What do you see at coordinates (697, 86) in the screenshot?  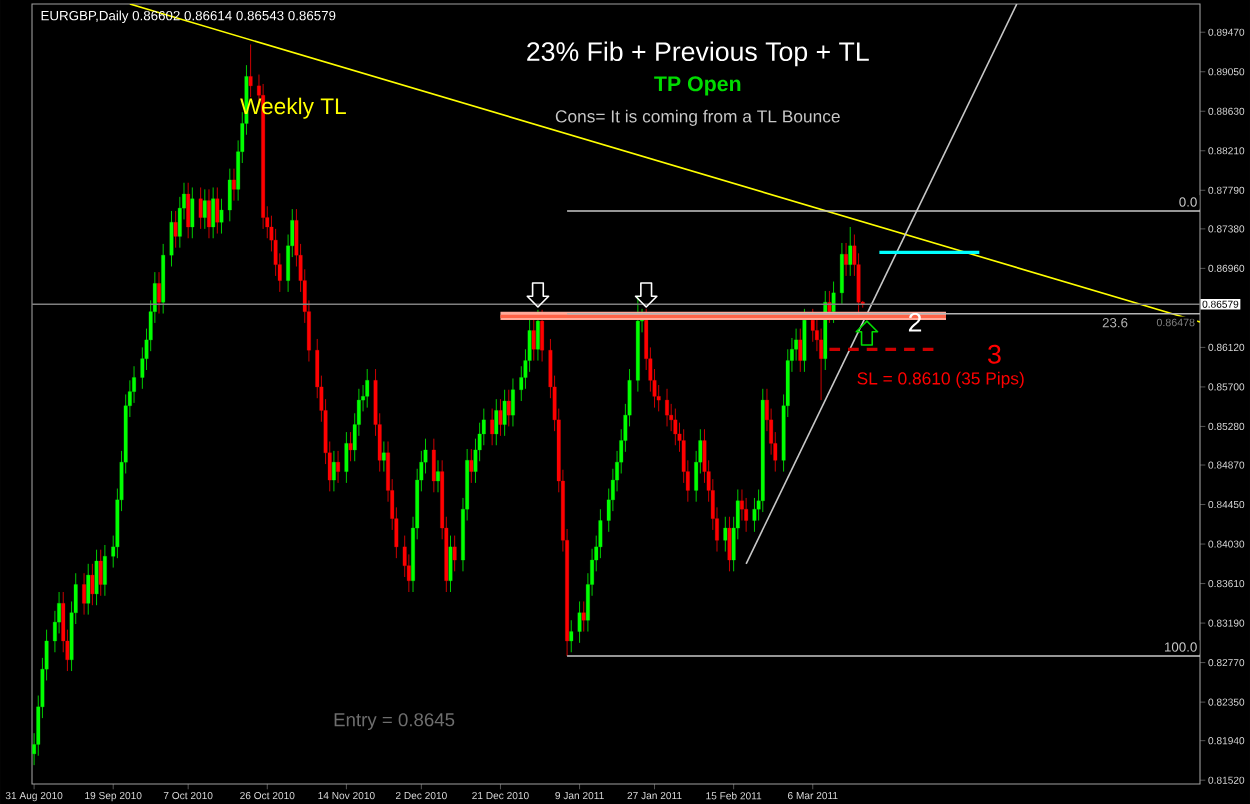 I see `text: TP Open` at bounding box center [697, 86].